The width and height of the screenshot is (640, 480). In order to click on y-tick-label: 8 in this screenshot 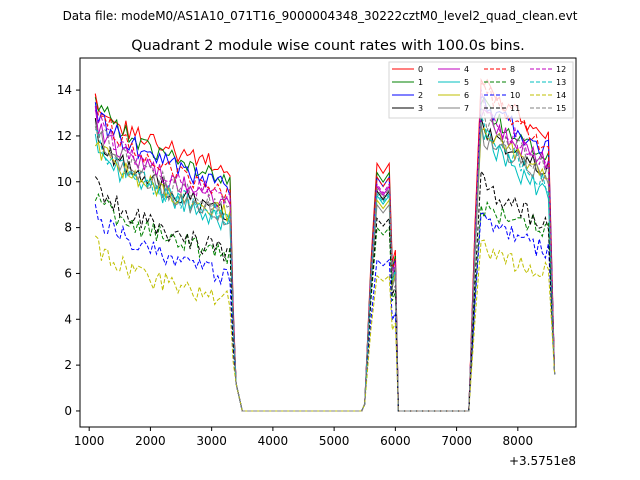, I will do `click(68, 228)`.